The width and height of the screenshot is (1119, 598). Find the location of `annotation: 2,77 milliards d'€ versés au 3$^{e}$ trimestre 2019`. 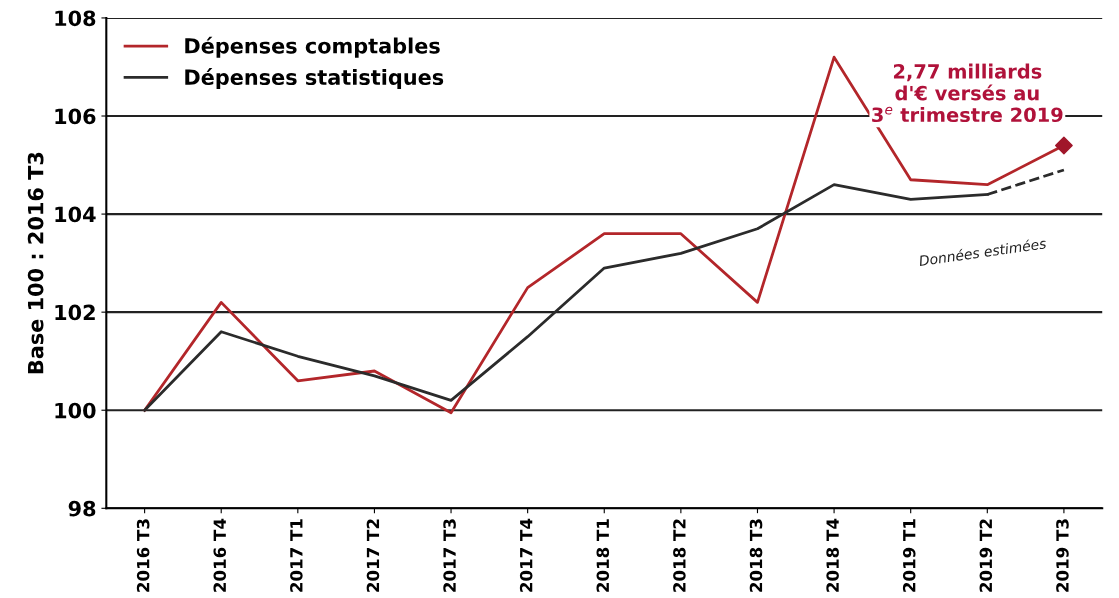

annotation: 2,77 milliards d'€ versés au 3$^{e}$ trimestre 2019 is located at coordinates (967, 93).